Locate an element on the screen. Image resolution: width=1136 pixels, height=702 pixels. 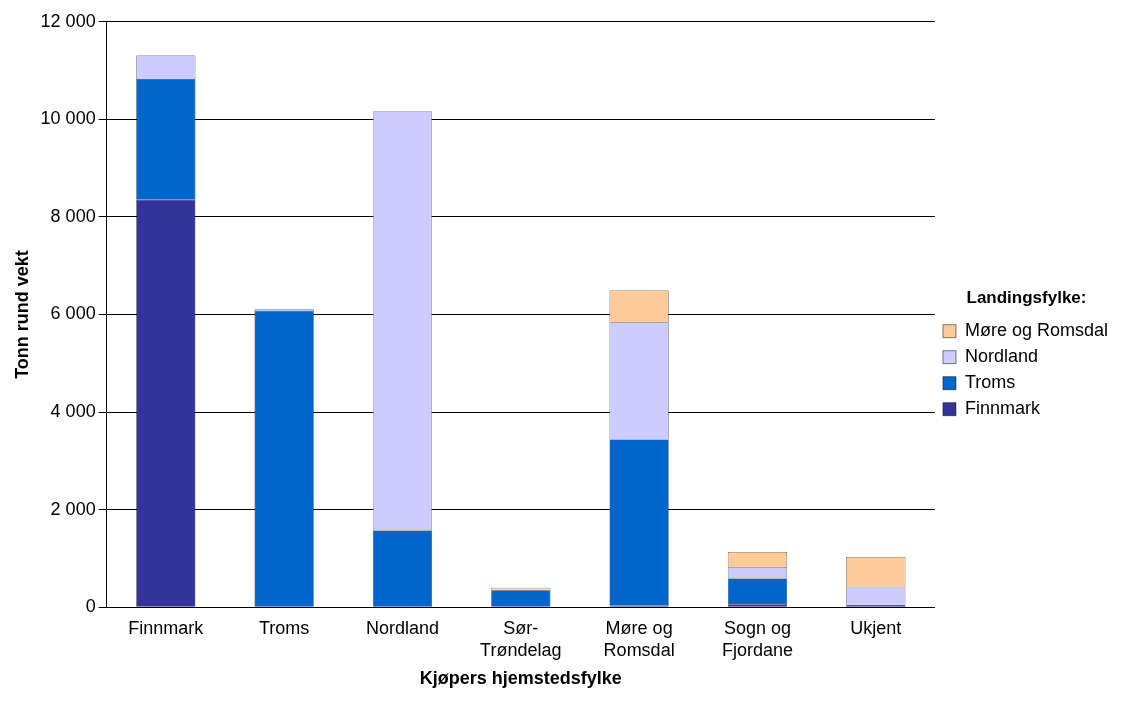
y-tick-label: 0 is located at coordinates (90, 606).